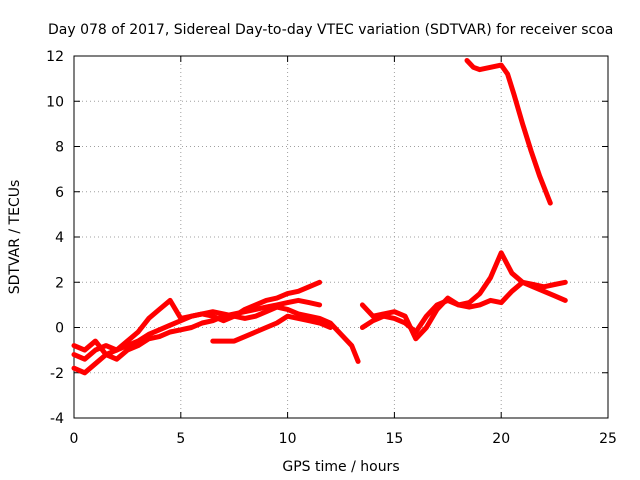  What do you see at coordinates (343, 439) in the screenshot?
I see `x-tick-labels: 0 5 10 15 20 25` at bounding box center [343, 439].